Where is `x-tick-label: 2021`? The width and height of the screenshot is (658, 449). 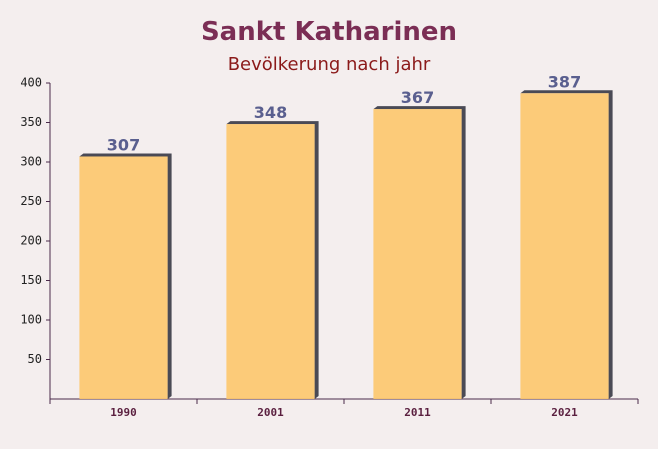
x-tick-label: 2021 is located at coordinates (564, 412).